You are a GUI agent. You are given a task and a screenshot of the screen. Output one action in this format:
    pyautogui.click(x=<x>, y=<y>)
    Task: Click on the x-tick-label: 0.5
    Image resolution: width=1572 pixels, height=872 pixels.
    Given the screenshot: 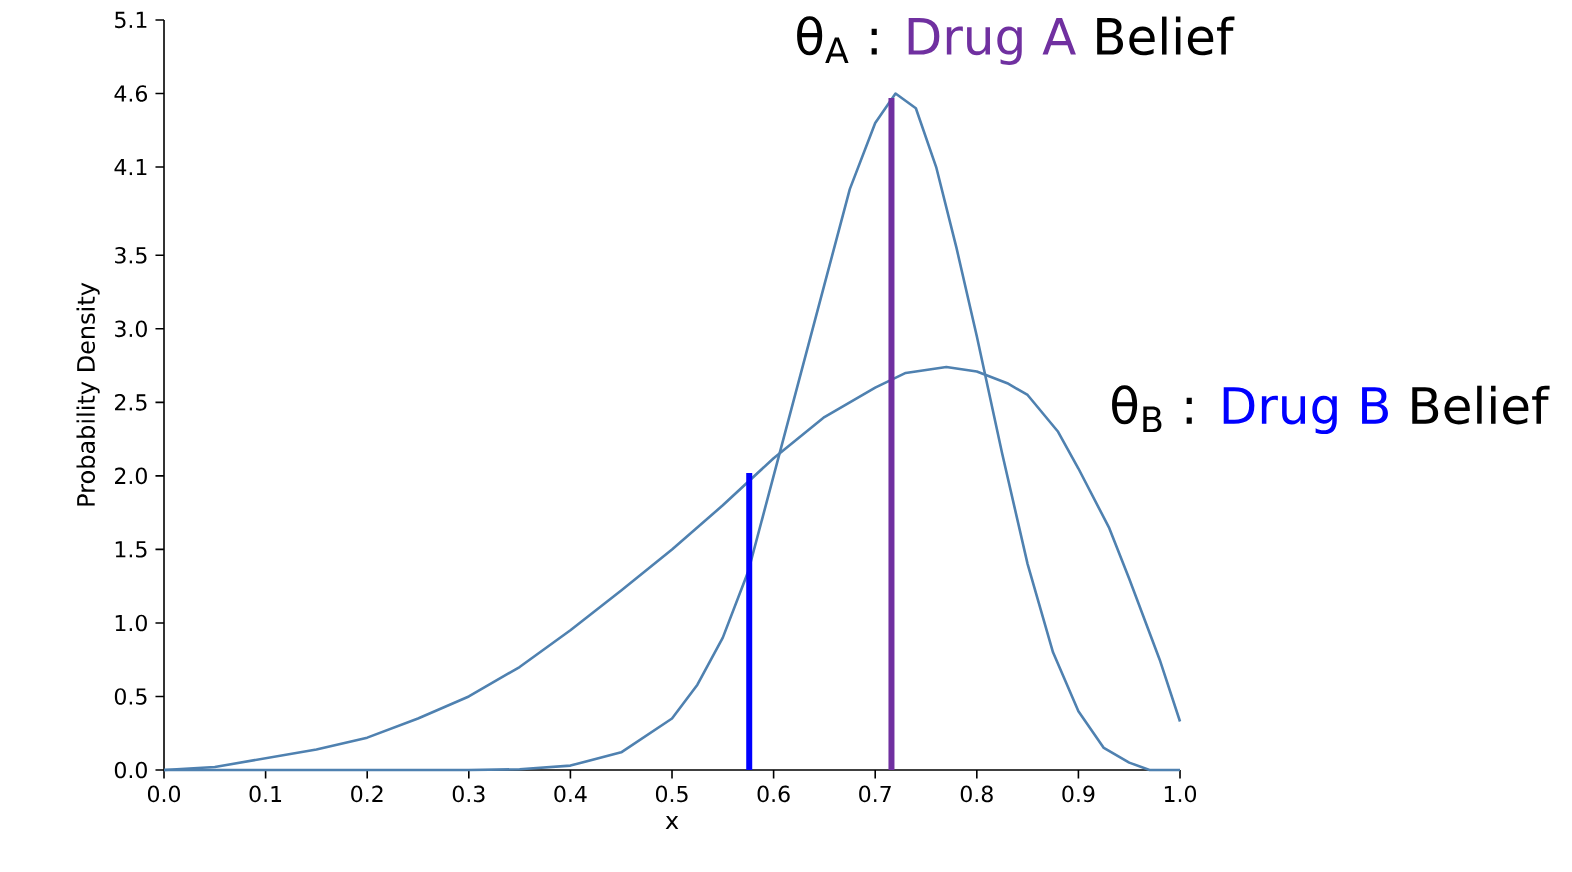 What is the action you would take?
    pyautogui.click(x=671, y=794)
    